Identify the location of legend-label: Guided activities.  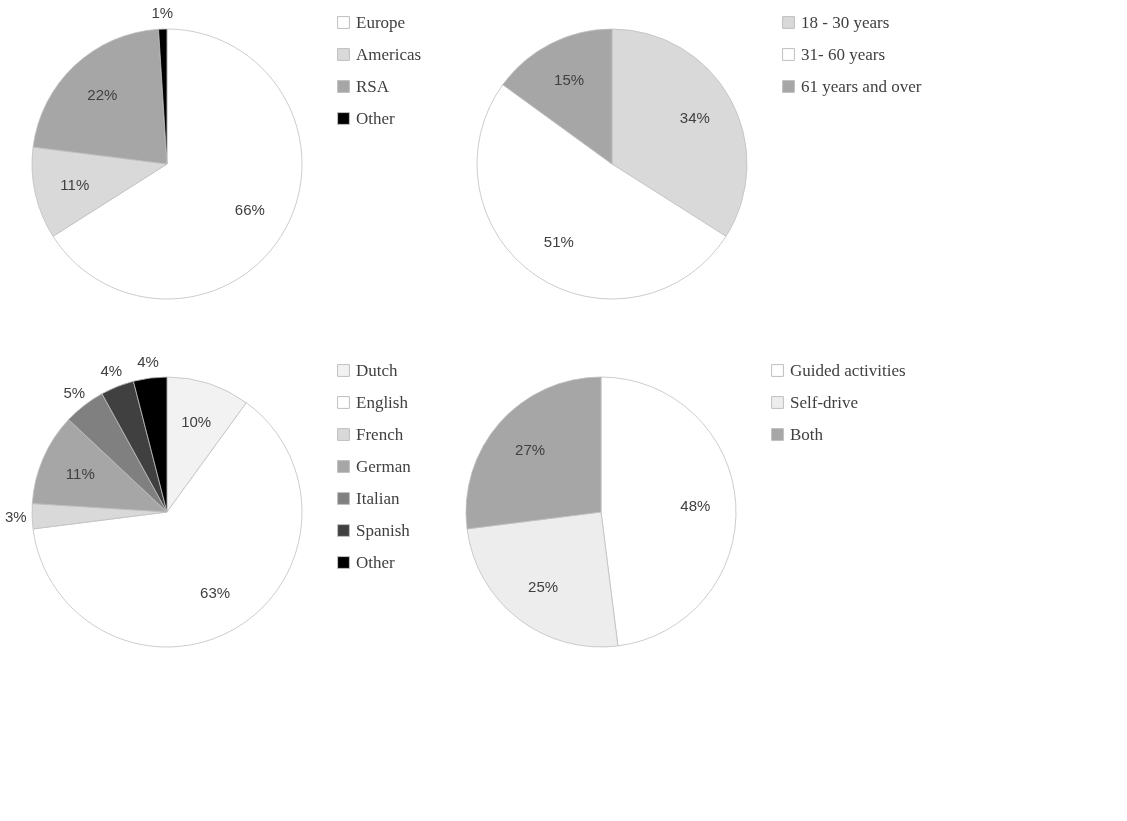
(848, 370).